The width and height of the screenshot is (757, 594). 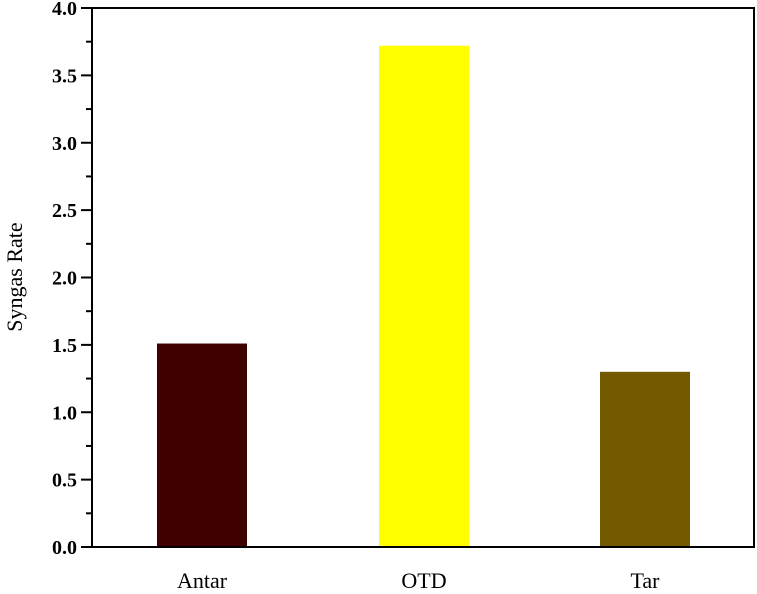 I want to click on bar-antar, so click(x=202, y=445).